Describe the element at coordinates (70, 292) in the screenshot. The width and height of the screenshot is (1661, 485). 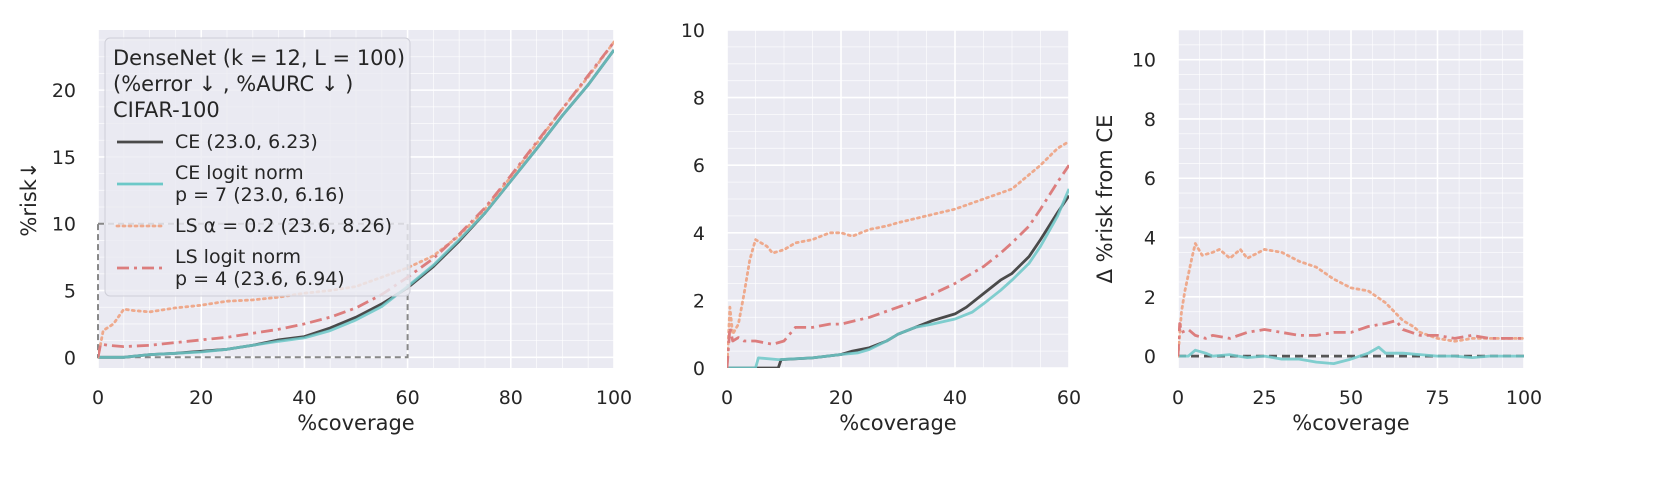
I see `y-tick-label: 5` at that location.